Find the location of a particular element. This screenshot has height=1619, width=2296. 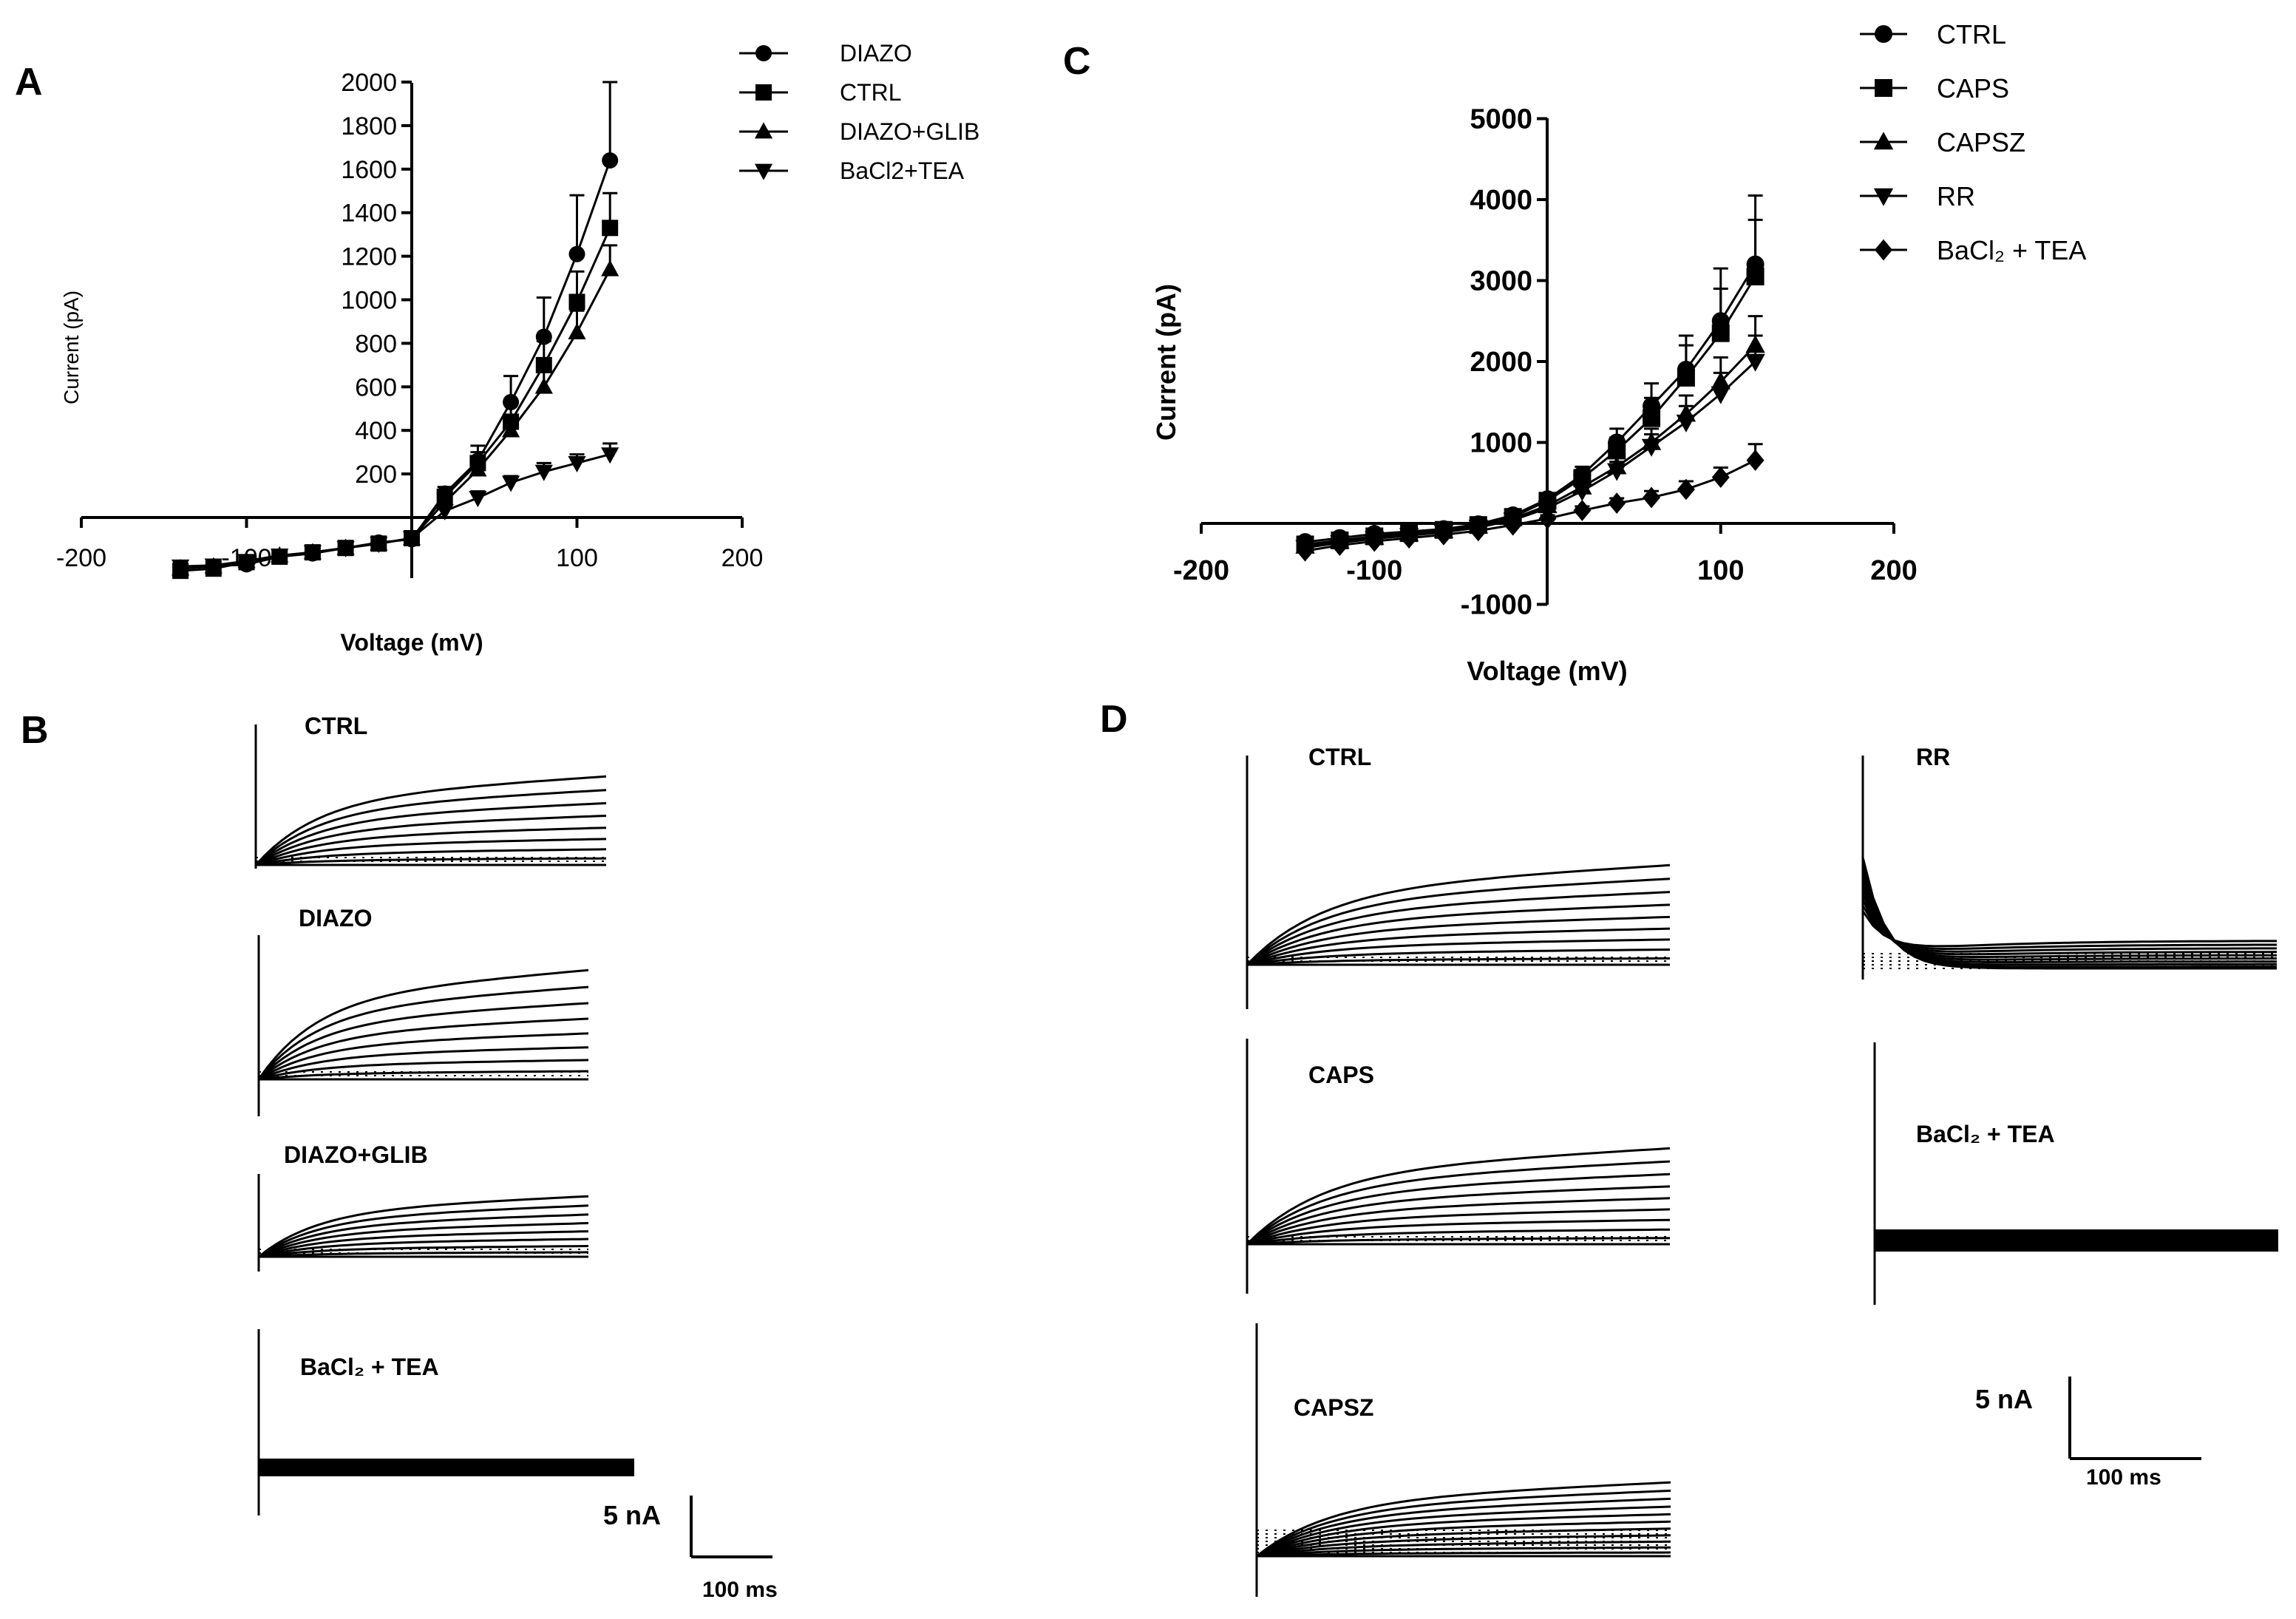

chart-a-ytick-label: 1200 is located at coordinates (369, 257).